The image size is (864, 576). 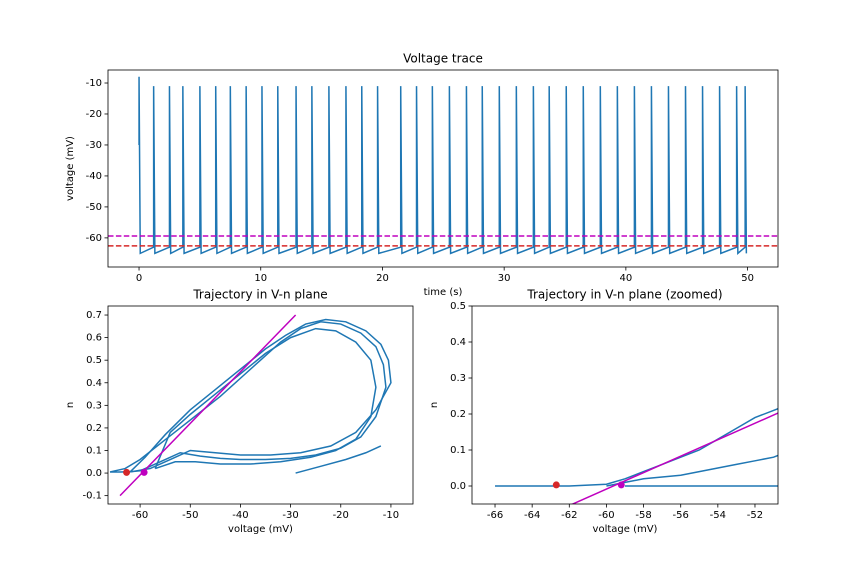 What do you see at coordinates (569, 515) in the screenshot?
I see `x-tick-label: -62` at bounding box center [569, 515].